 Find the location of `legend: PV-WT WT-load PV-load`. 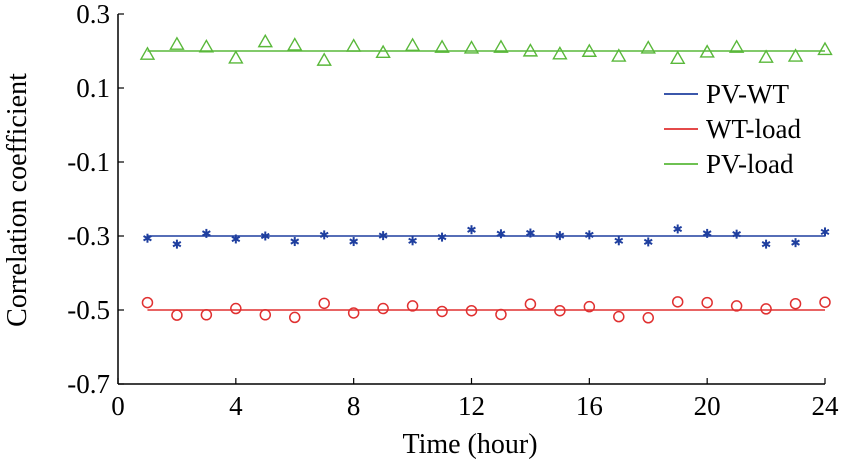

legend: PV-WT WT-load PV-load is located at coordinates (732, 129).